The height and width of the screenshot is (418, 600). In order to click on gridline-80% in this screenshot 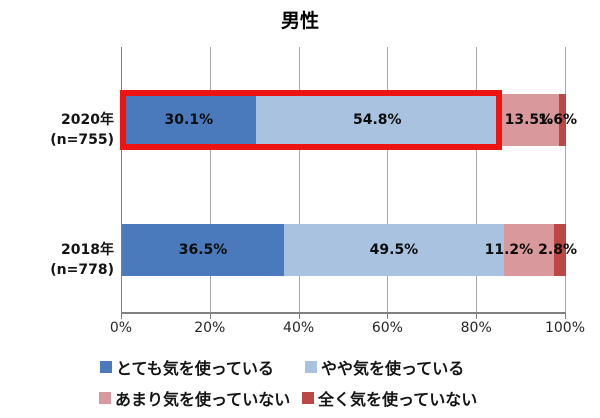, I will do `click(477, 179)`.